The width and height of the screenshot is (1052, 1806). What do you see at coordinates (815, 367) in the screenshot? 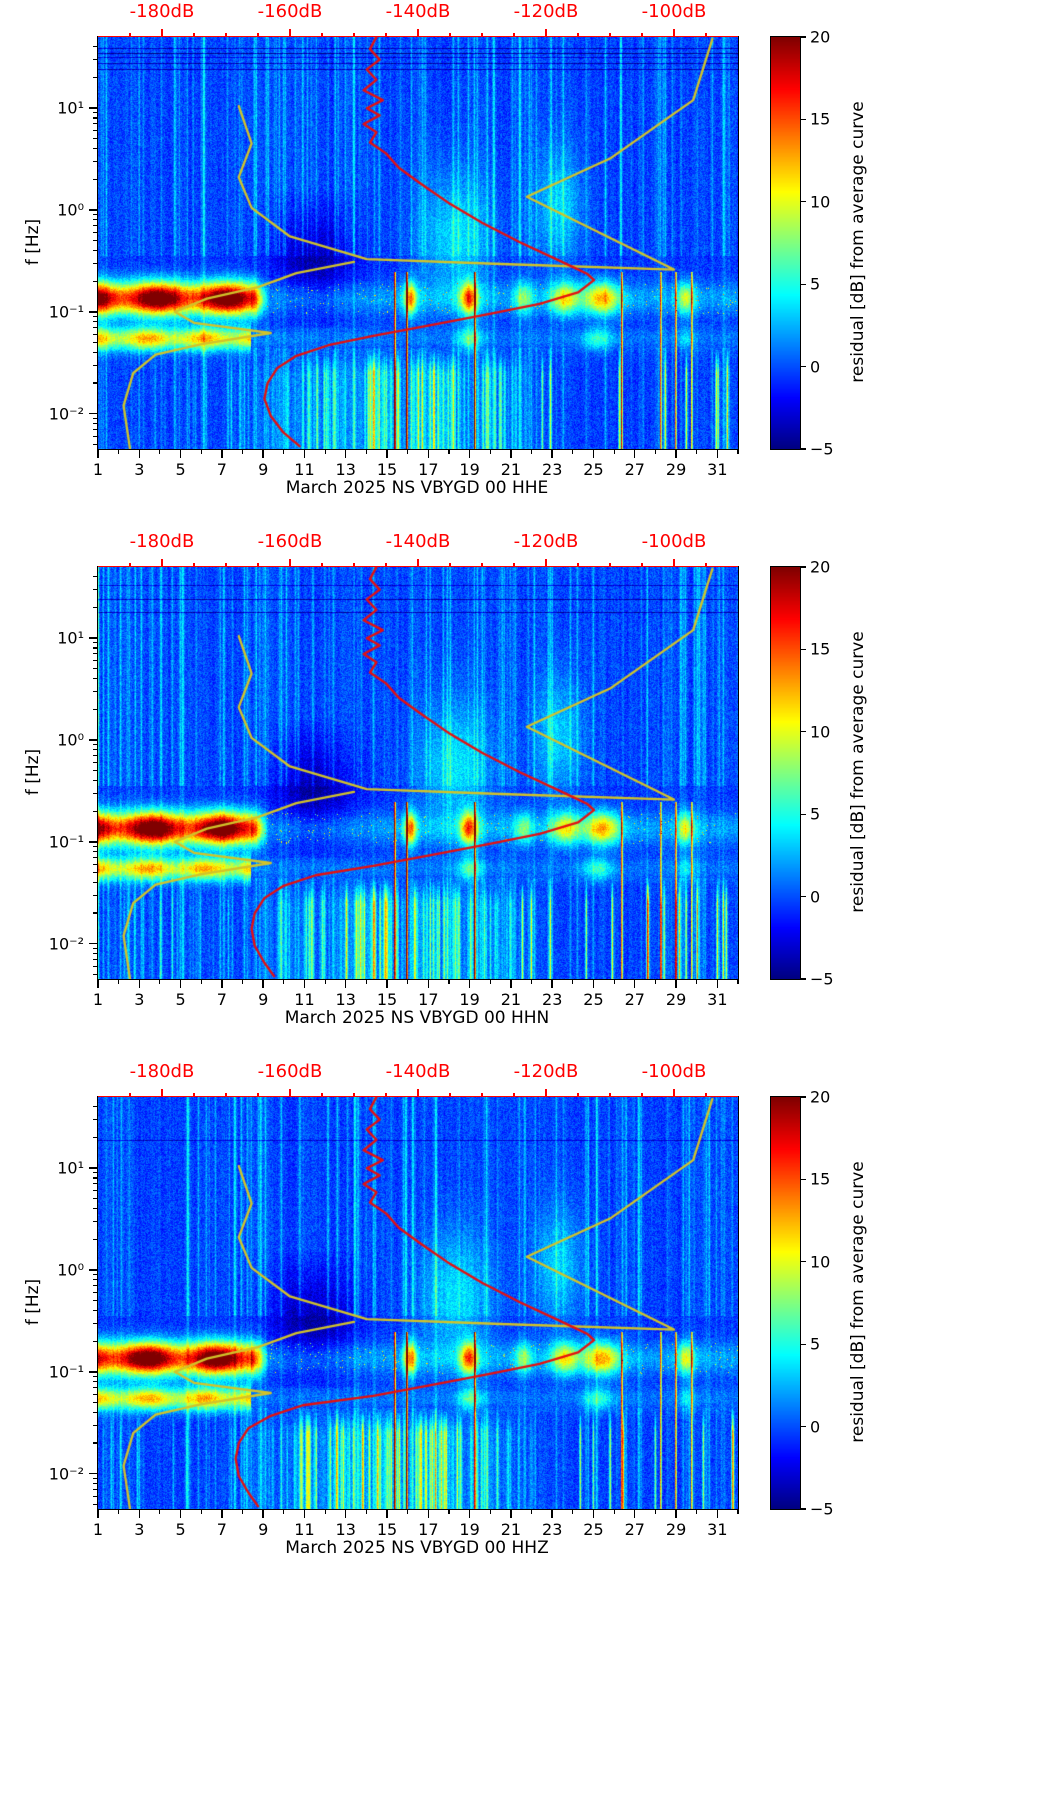
I see `colorbar-tick-label: 0` at bounding box center [815, 367].